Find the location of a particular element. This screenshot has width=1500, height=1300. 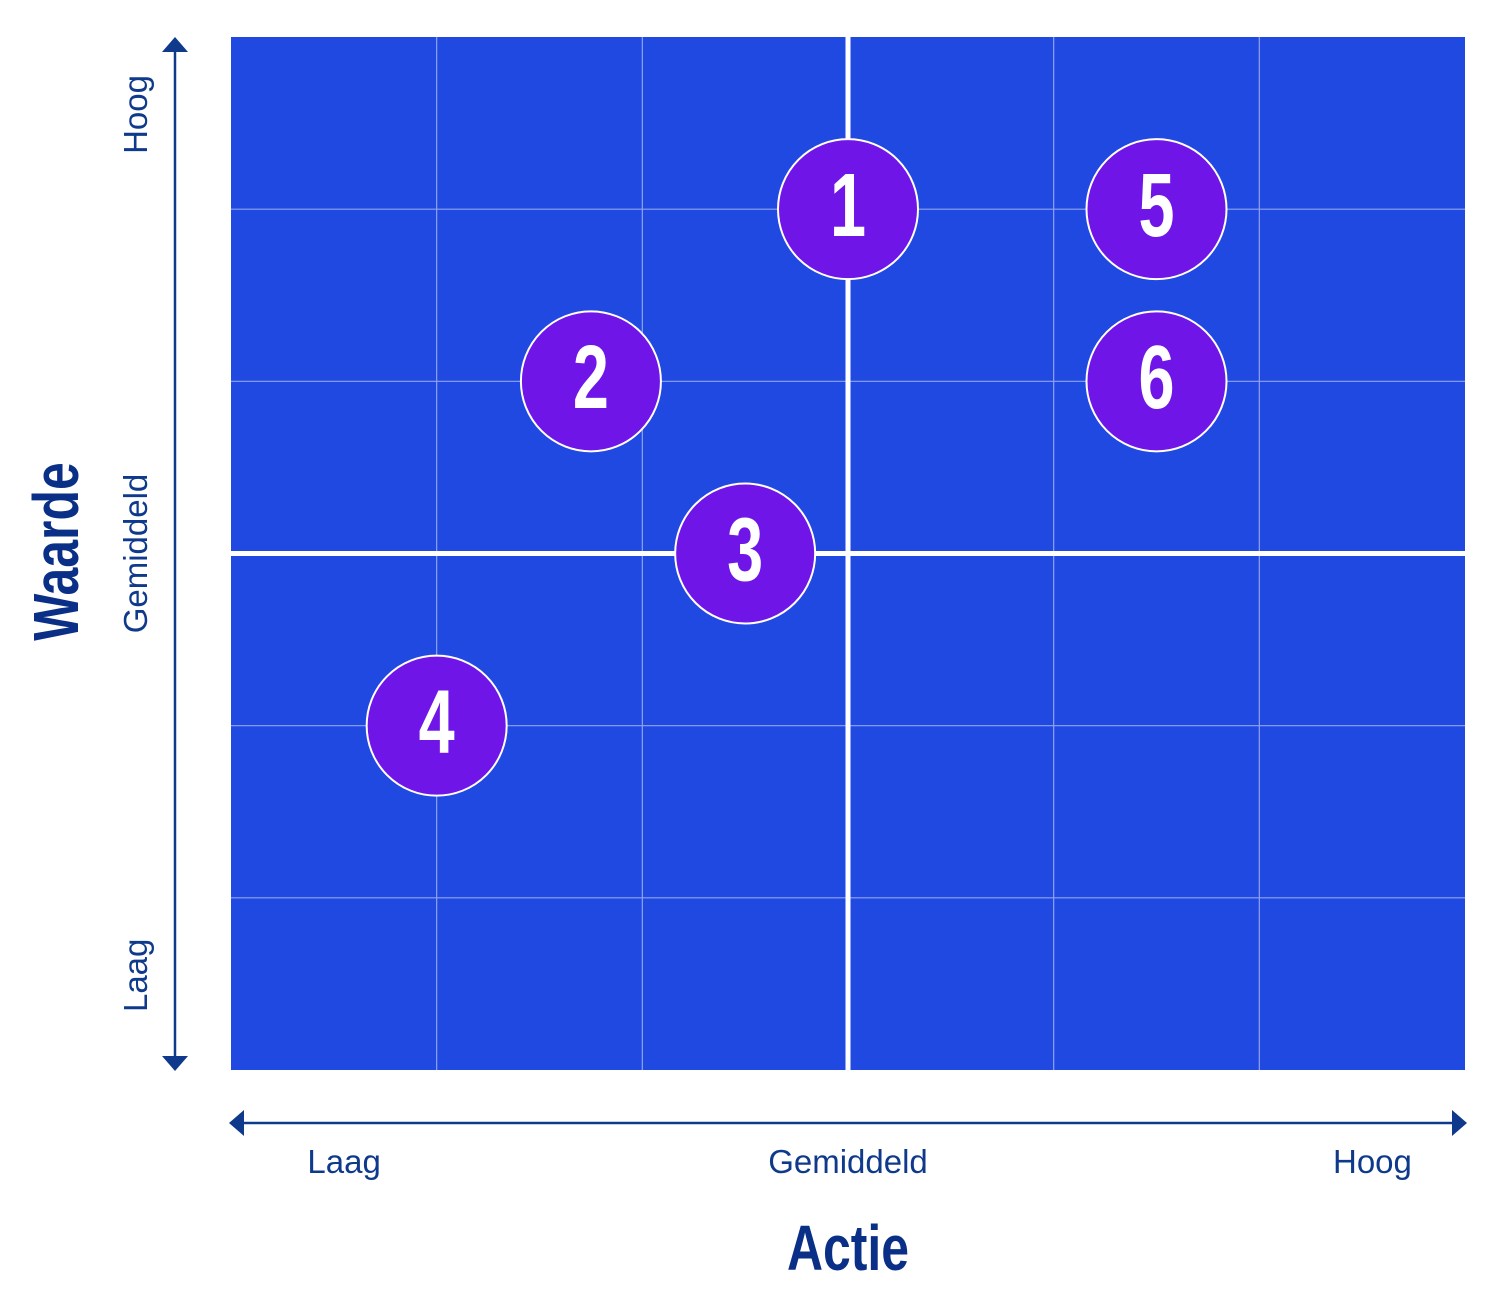

data-point-label: 4 is located at coordinates (437, 721).